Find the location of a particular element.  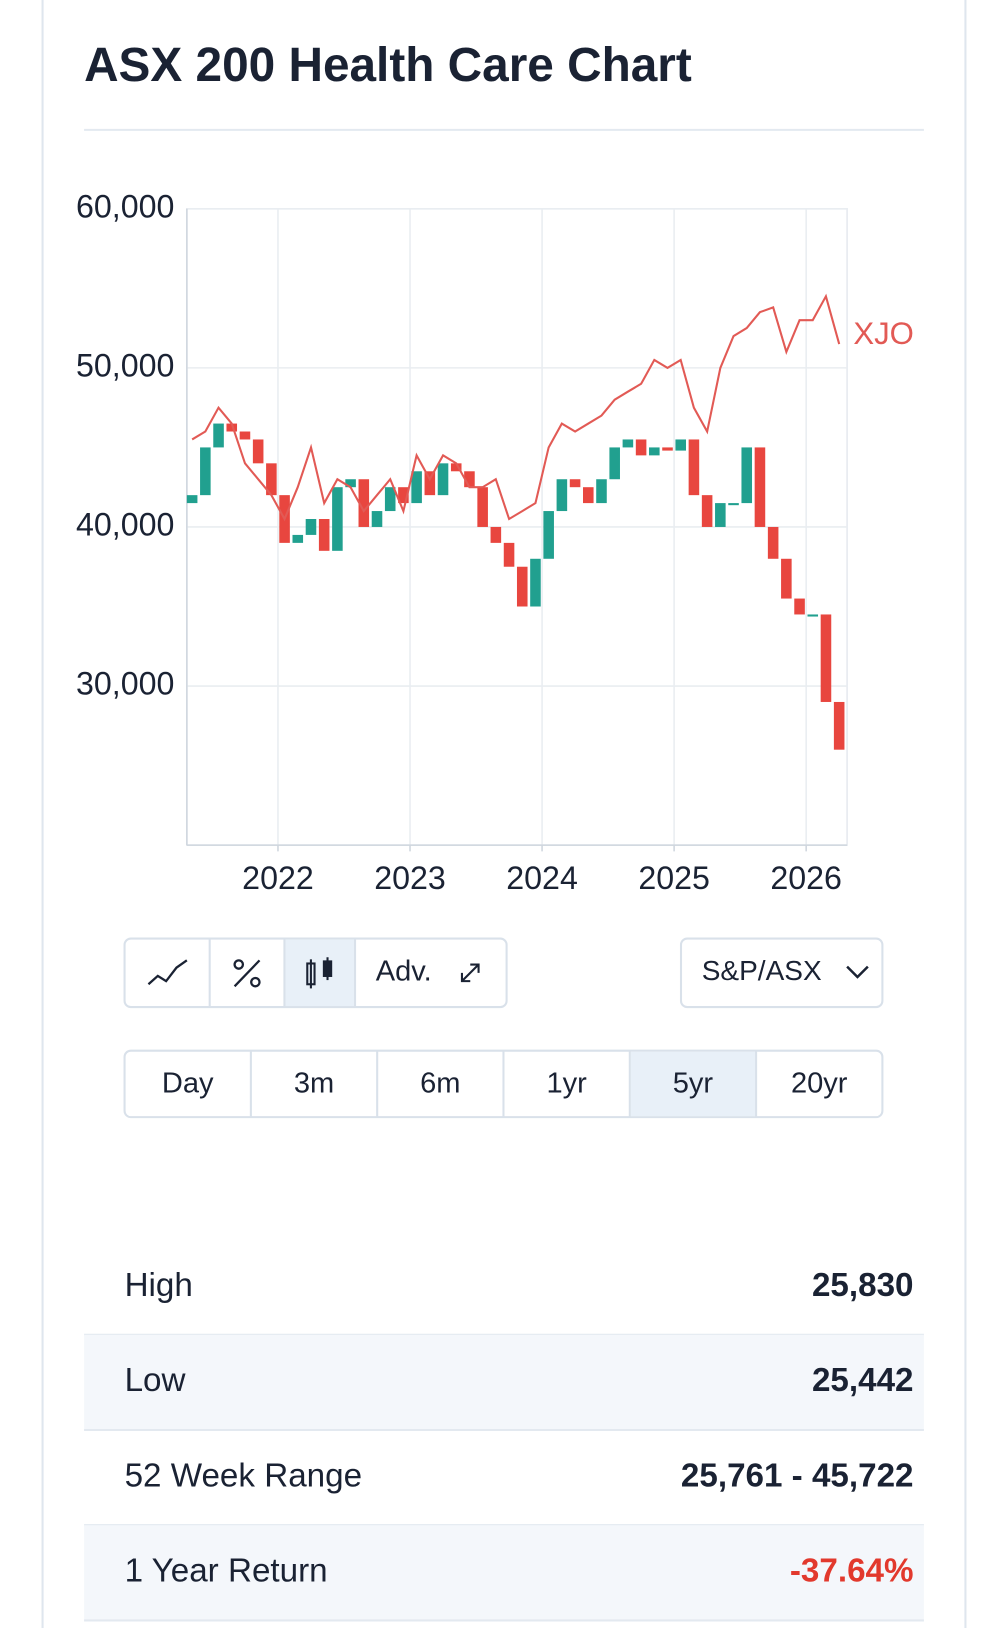

candle-icon is located at coordinates (319, 973).